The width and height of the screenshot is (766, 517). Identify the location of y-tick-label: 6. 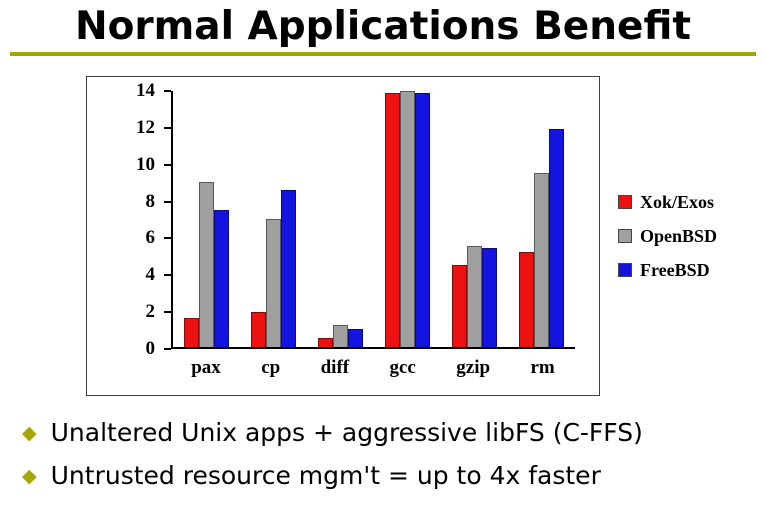
(150, 238).